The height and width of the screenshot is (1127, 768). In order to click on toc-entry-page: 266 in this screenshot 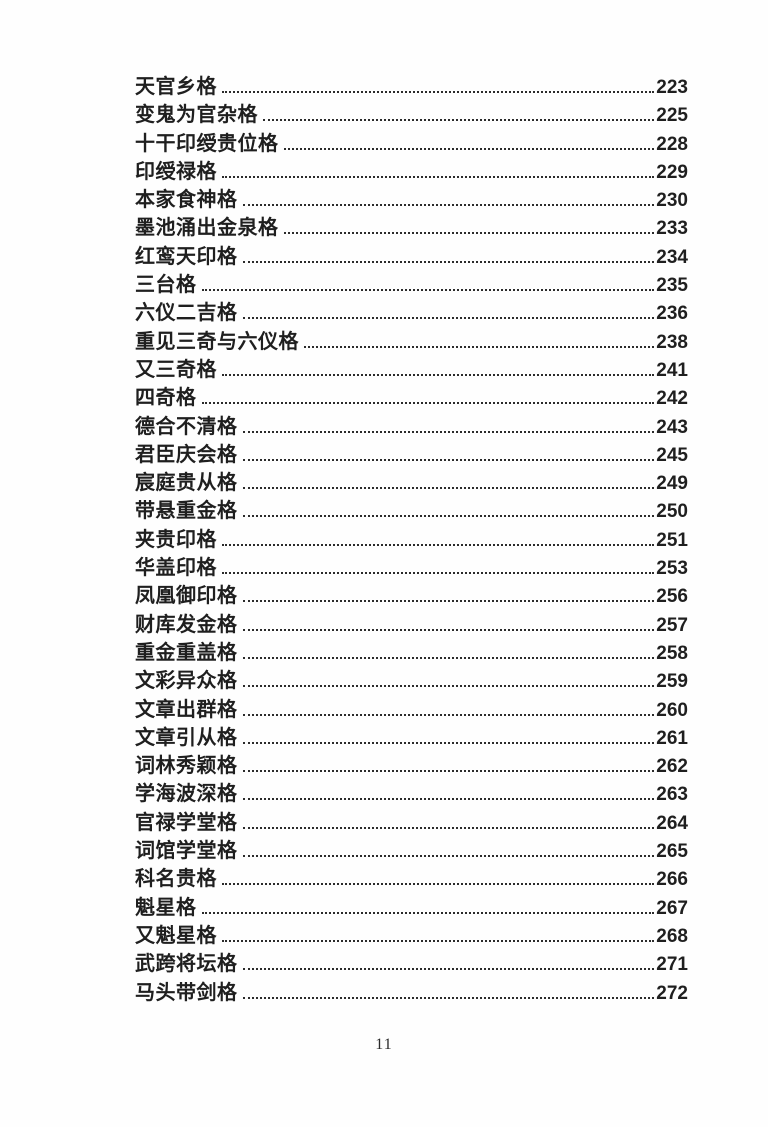, I will do `click(672, 880)`.